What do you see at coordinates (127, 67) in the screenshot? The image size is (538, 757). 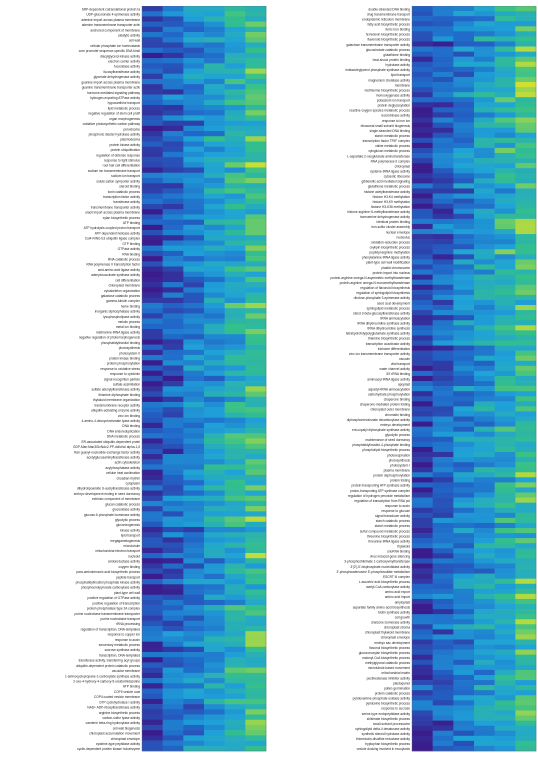 I see `row-label: fucosidase activity` at bounding box center [127, 67].